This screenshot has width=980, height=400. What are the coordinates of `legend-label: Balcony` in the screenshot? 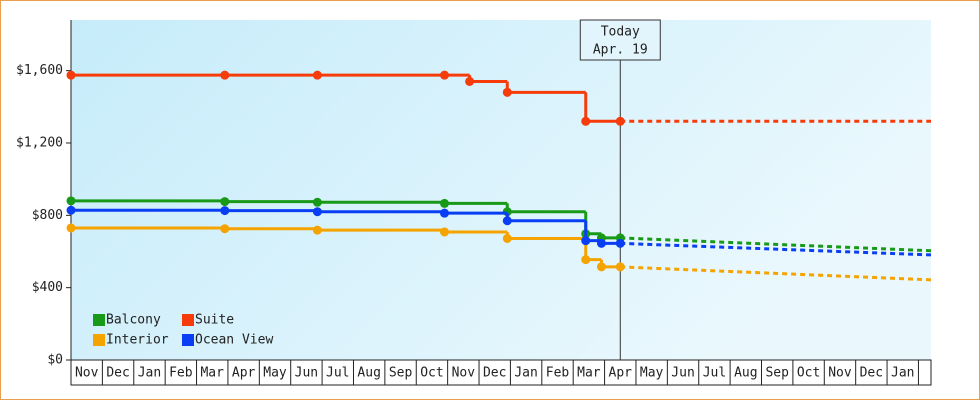 It's located at (133, 320).